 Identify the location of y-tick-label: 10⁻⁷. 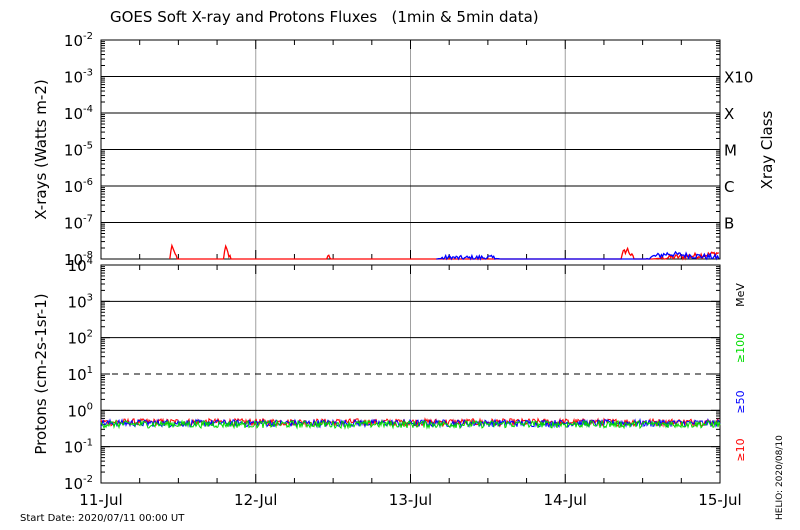
(78, 223).